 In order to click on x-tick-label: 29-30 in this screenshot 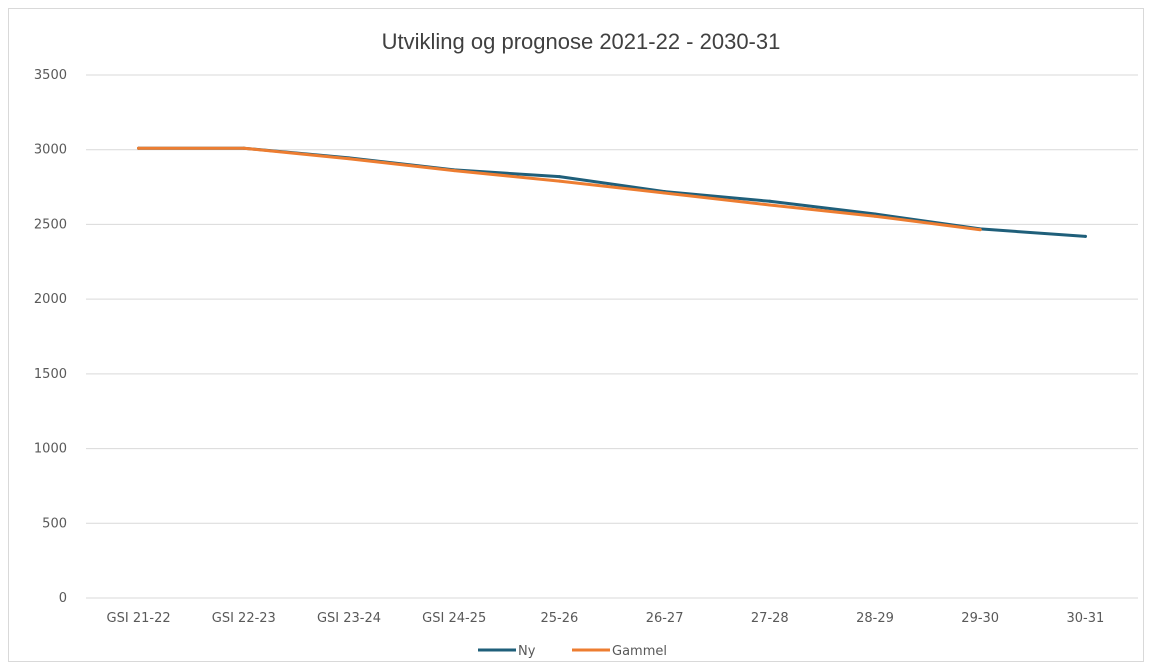, I will do `click(980, 618)`.